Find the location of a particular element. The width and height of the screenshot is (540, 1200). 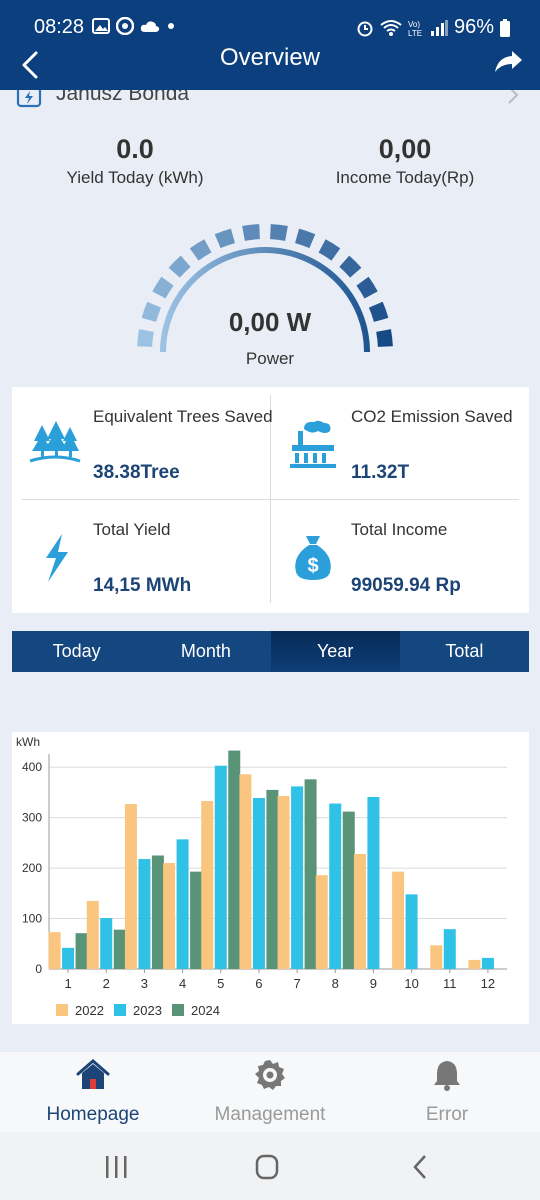

trees-saved-label: Equivalent Trees Saved is located at coordinates (183, 416).